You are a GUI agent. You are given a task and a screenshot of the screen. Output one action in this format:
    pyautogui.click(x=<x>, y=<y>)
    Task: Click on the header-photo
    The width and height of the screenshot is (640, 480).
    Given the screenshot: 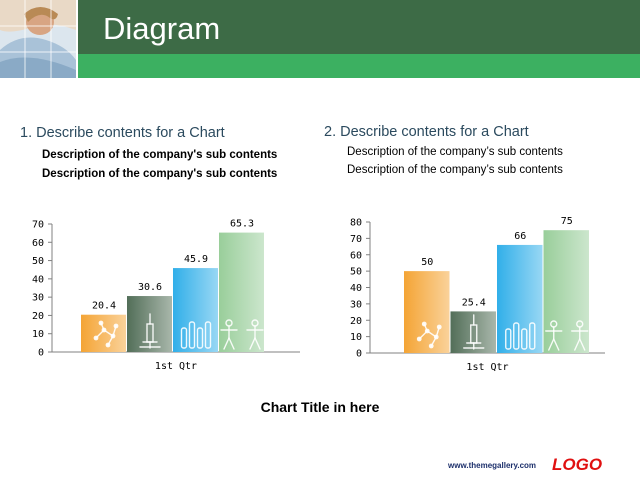 What is the action you would take?
    pyautogui.click(x=38, y=39)
    